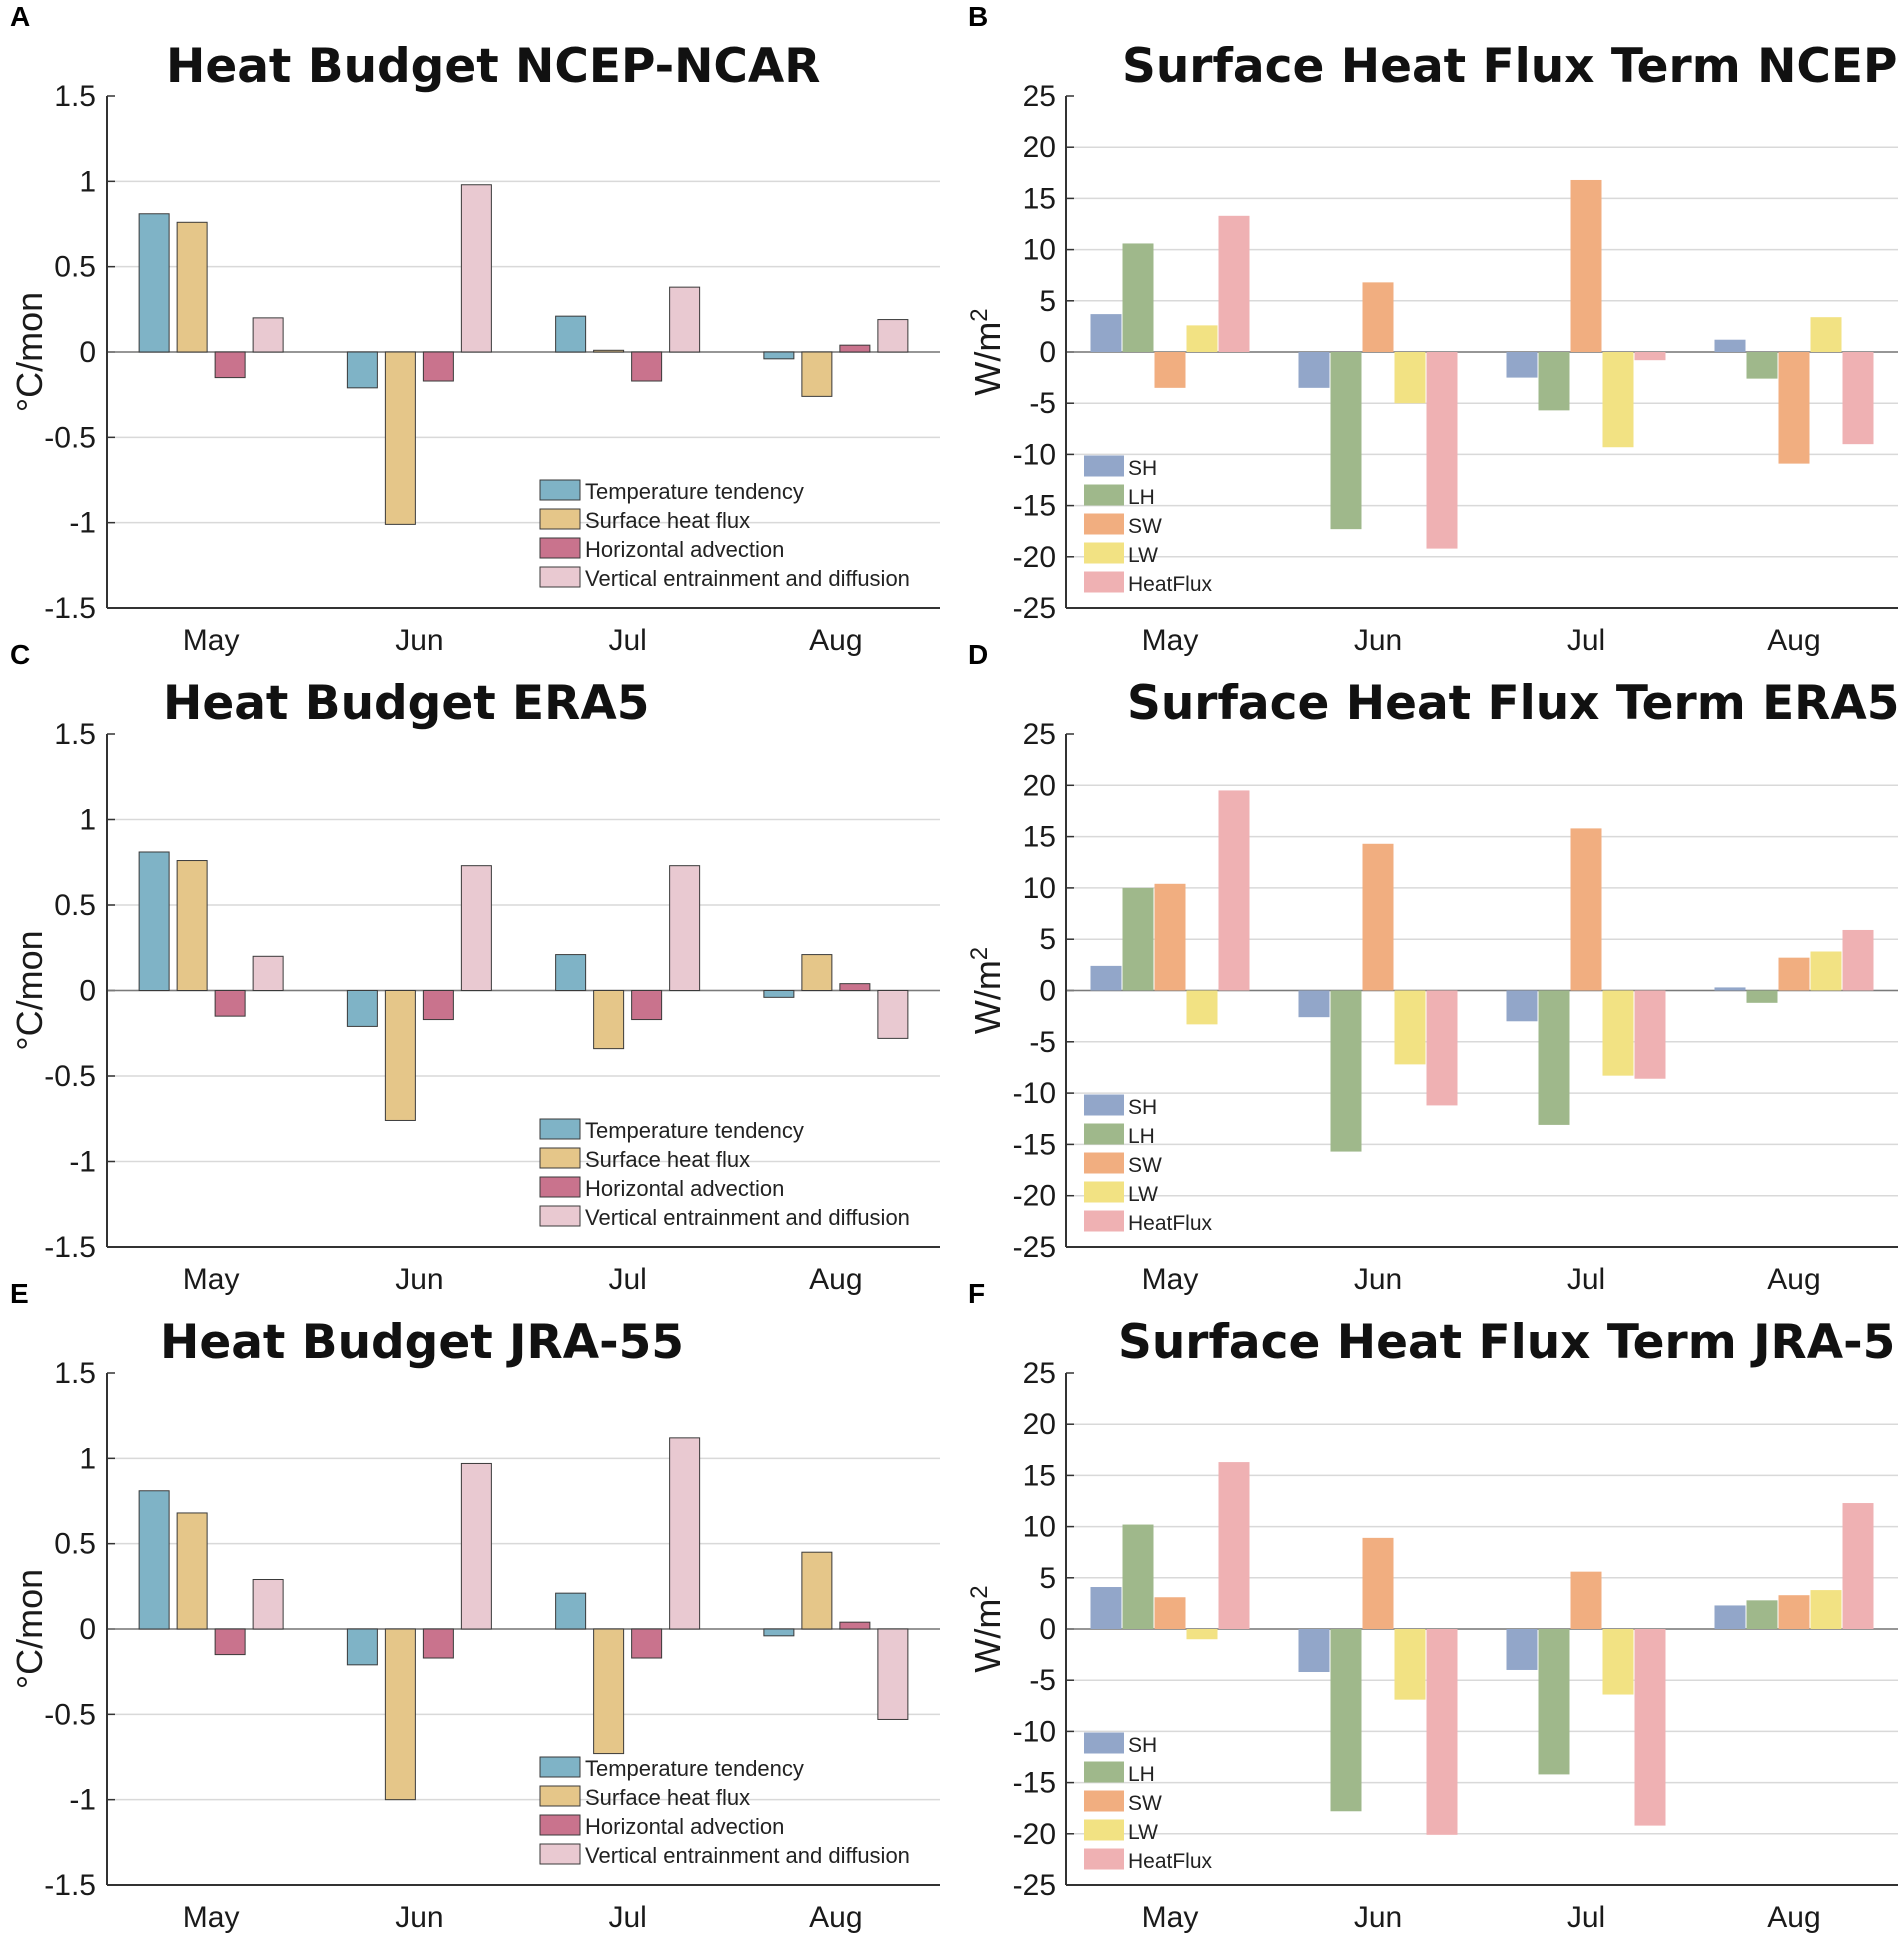 This screenshot has width=1898, height=1934. Describe the element at coordinates (29, 1629) in the screenshot. I see `y-axis-label: °C/mon` at that location.